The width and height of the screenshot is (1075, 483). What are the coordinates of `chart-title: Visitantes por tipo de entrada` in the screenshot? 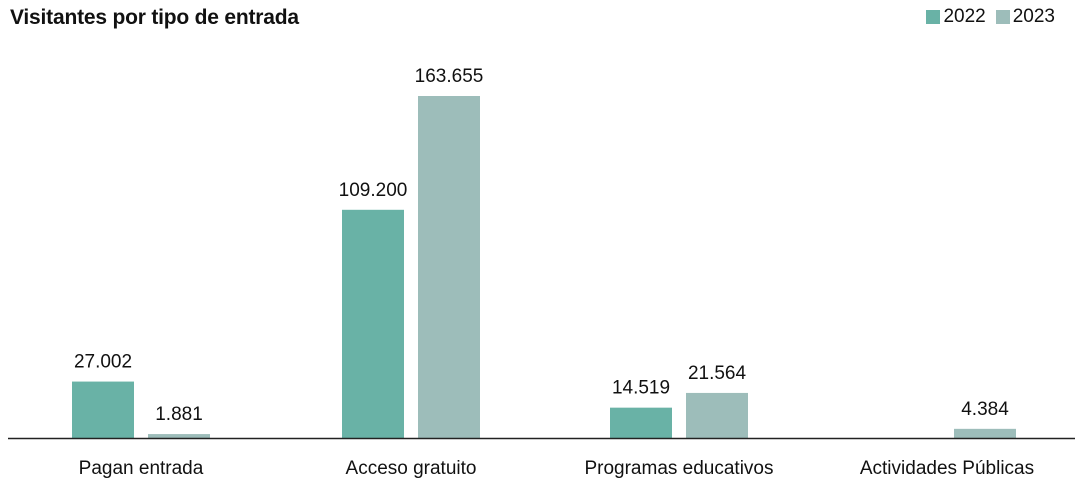 It's located at (154, 17).